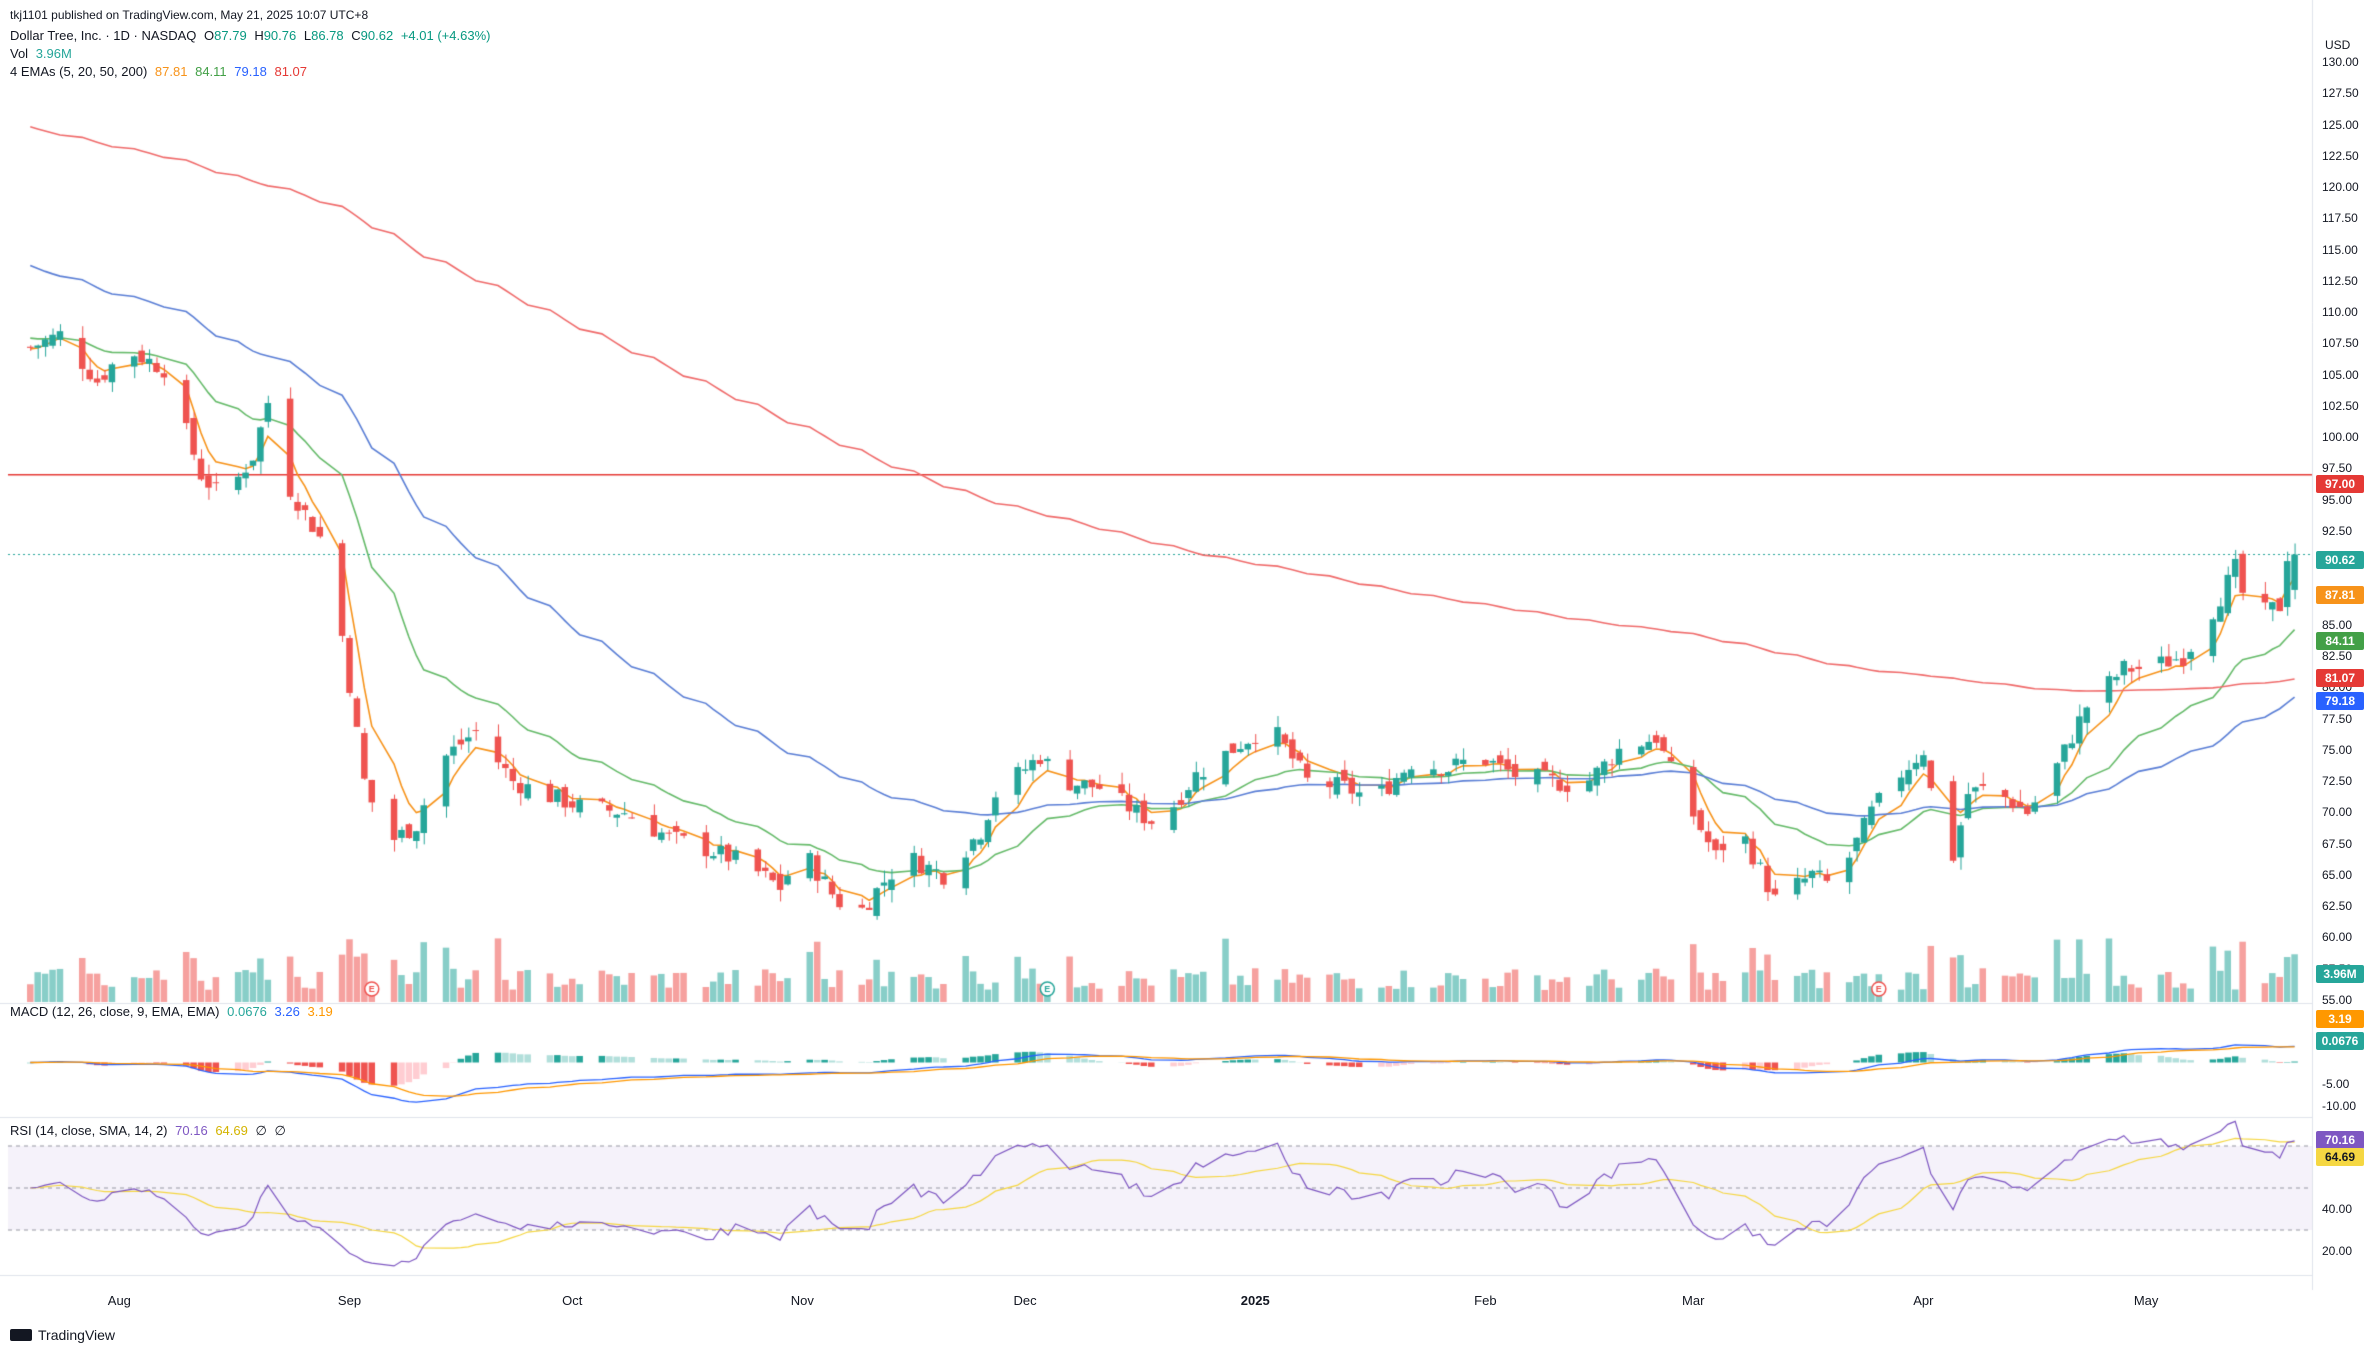 The height and width of the screenshot is (1351, 2376). What do you see at coordinates (307, 35) in the screenshot?
I see `ohlc-low-label: L` at bounding box center [307, 35].